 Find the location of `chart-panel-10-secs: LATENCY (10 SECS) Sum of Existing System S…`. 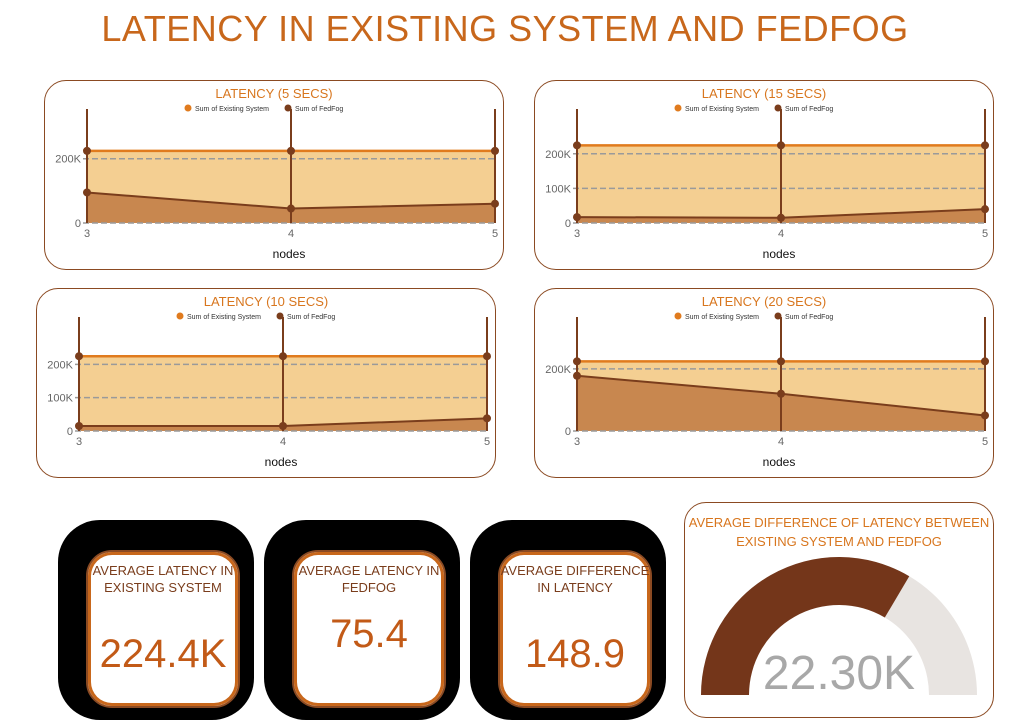

chart-panel-10-secs: LATENCY (10 SECS) Sum of Existing System S… is located at coordinates (266, 383).